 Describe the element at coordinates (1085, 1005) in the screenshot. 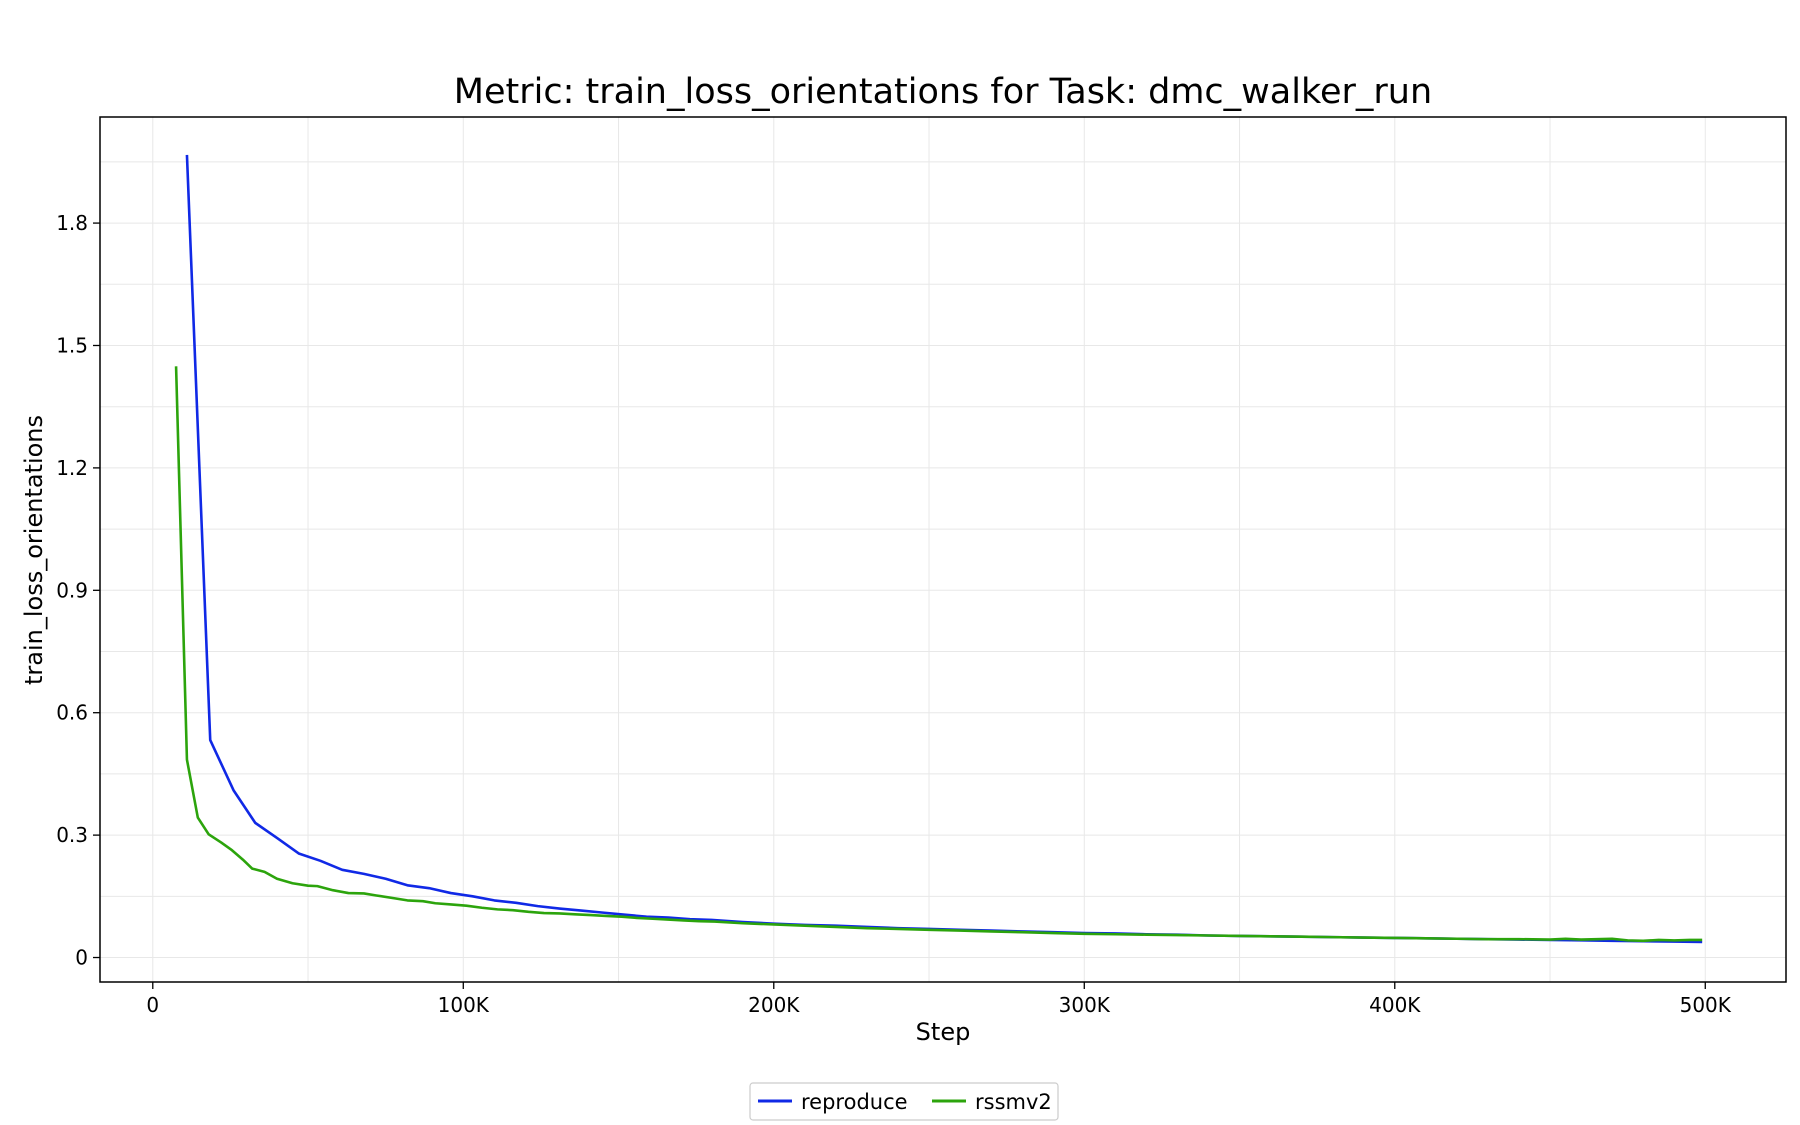

I see `x-tick-label: 300K` at that location.